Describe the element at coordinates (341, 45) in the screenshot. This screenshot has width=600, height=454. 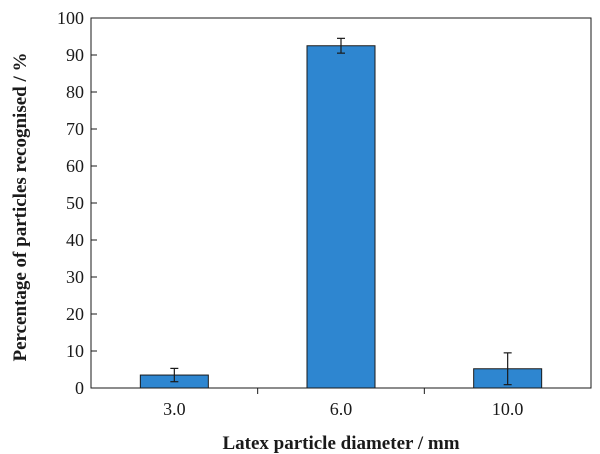
I see `error-bar-6.0` at that location.